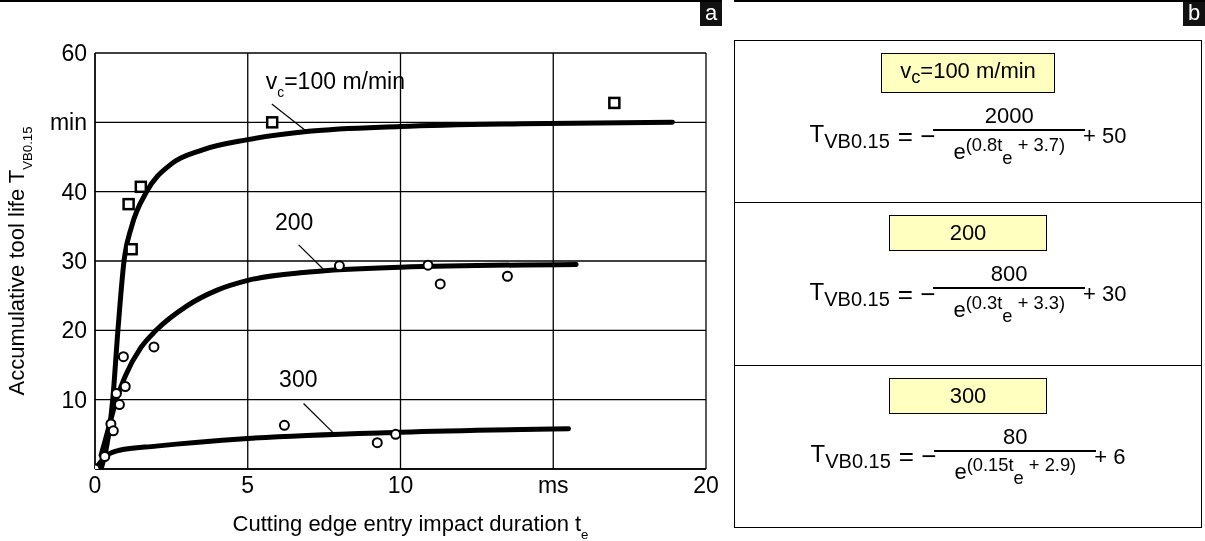 The width and height of the screenshot is (1205, 541). I want to click on x-tick-label: 5, so click(248, 485).